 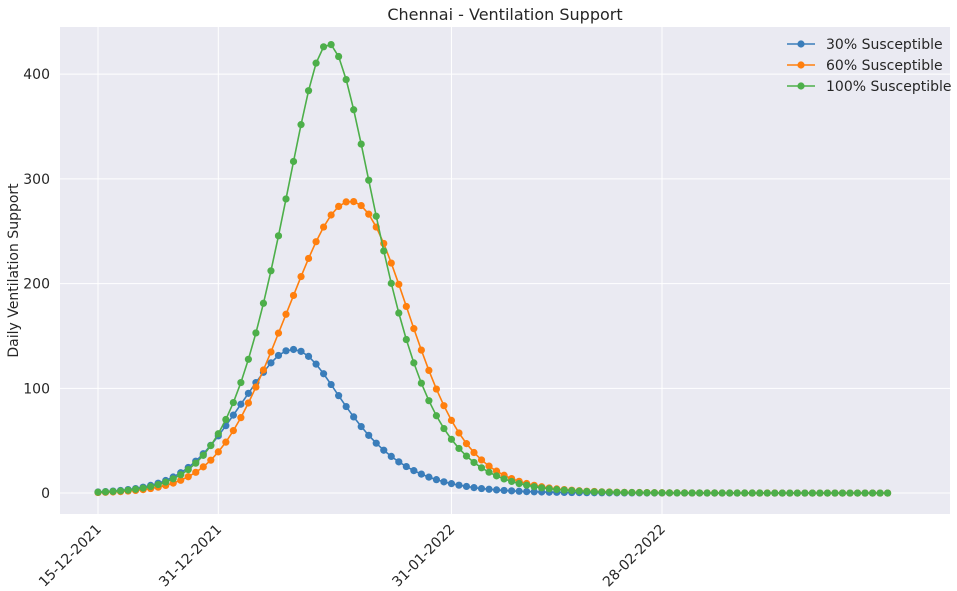 I want to click on x-tick-label: 15-12-2021, so click(x=70, y=556).